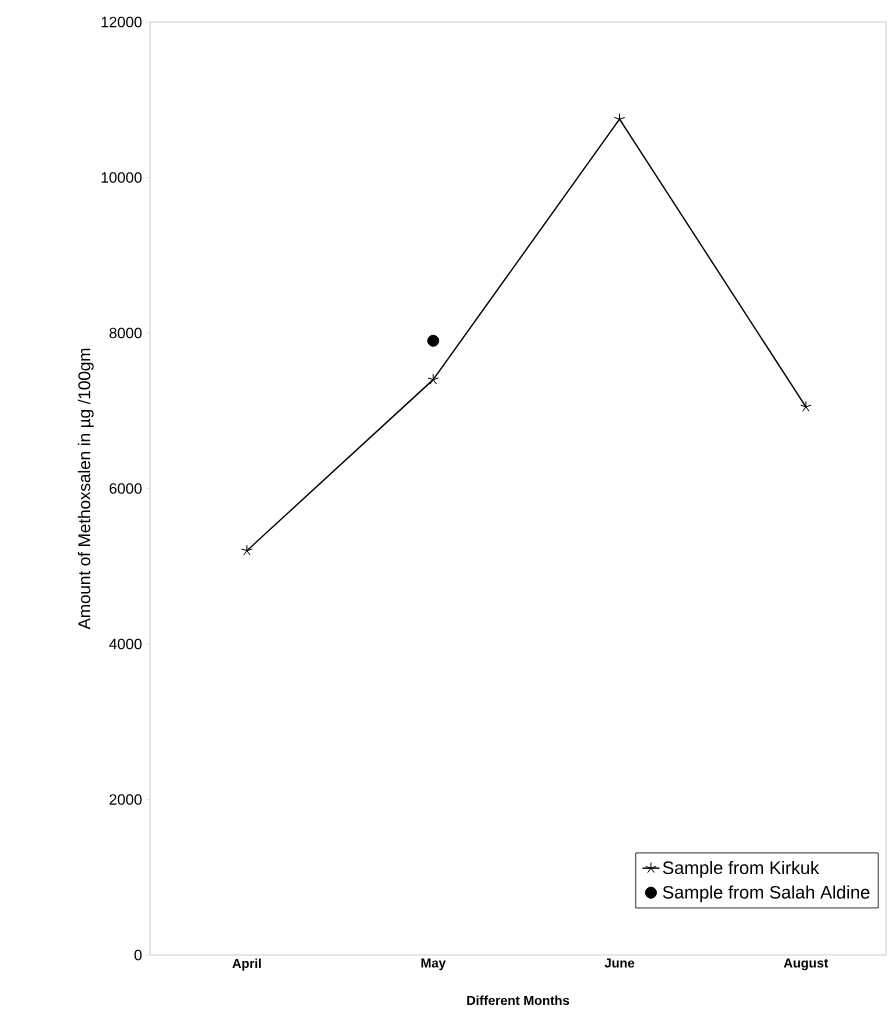 This screenshot has height=1034, width=893. What do you see at coordinates (121, 177) in the screenshot?
I see `y-tick-label: 10000` at bounding box center [121, 177].